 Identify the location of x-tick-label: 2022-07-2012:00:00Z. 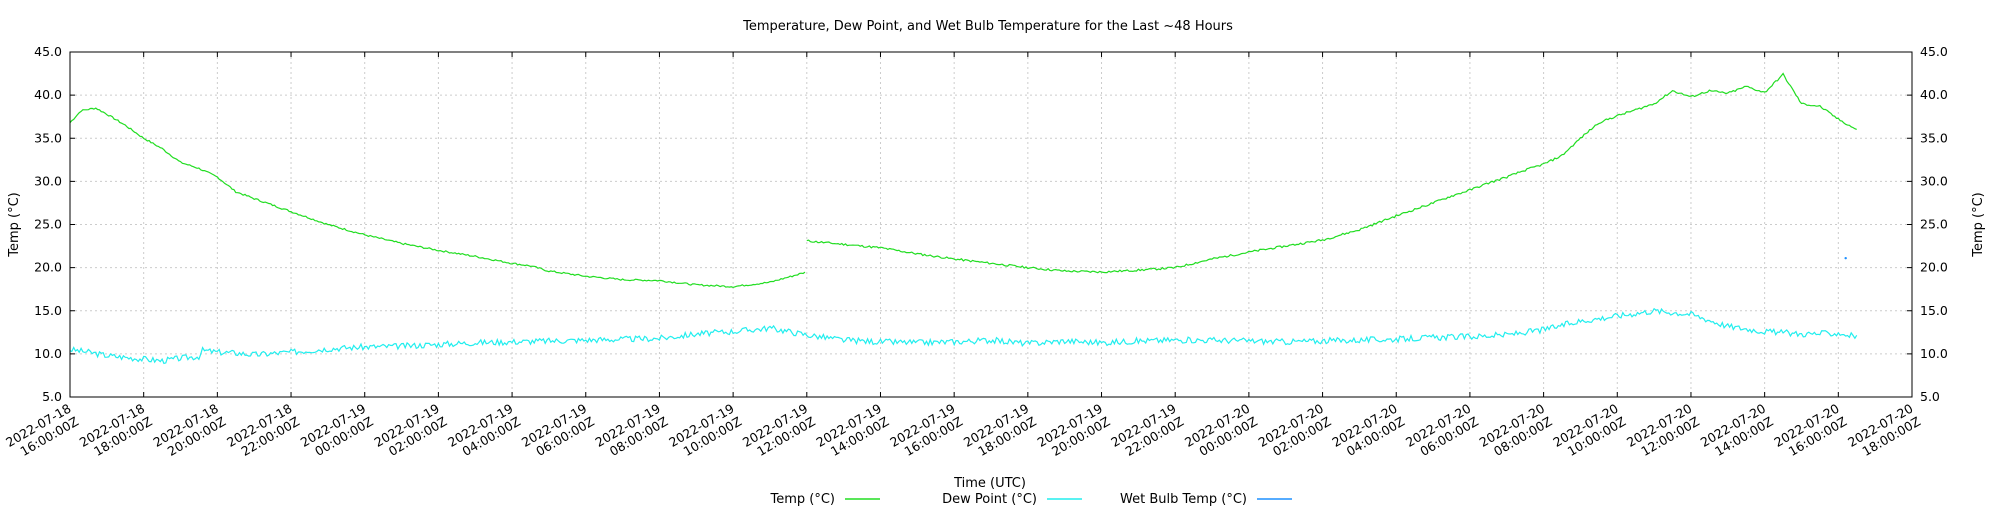
(1663, 432).